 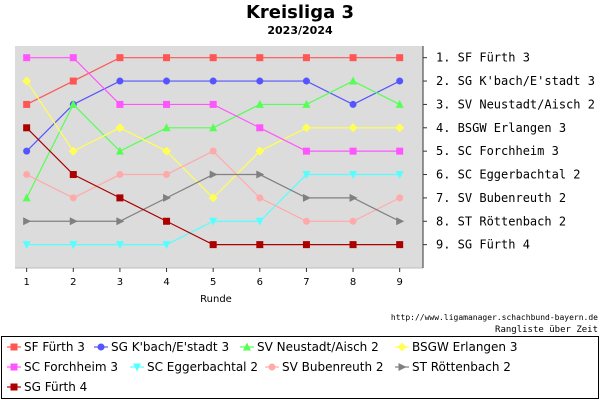 What do you see at coordinates (501, 128) in the screenshot?
I see `rank-label: 4. BSGW Erlangen 3` at bounding box center [501, 128].